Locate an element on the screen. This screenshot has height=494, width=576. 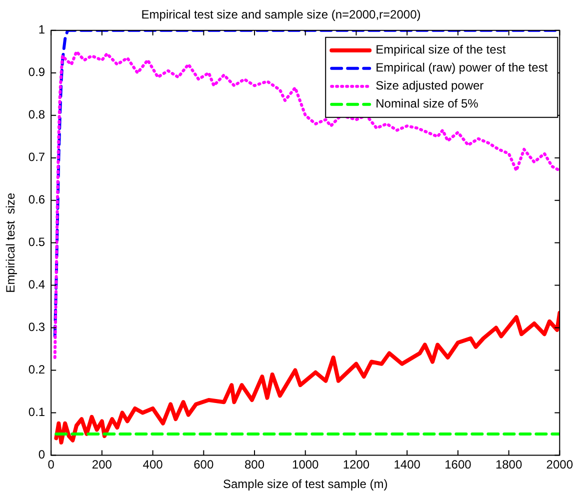
y-tick-label: 0 is located at coordinates (42, 455).